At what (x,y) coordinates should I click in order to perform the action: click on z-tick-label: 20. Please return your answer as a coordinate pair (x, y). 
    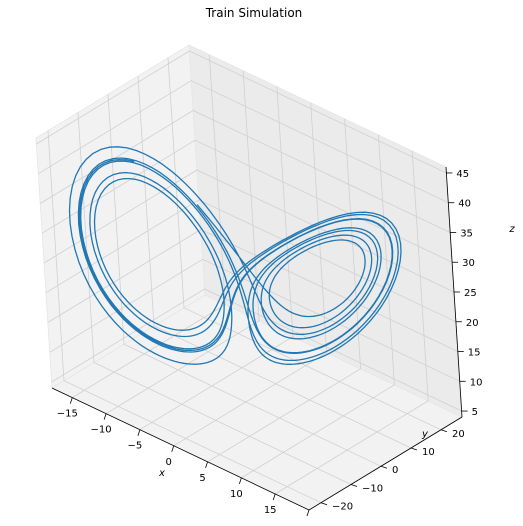
    Looking at the image, I should click on (472, 323).